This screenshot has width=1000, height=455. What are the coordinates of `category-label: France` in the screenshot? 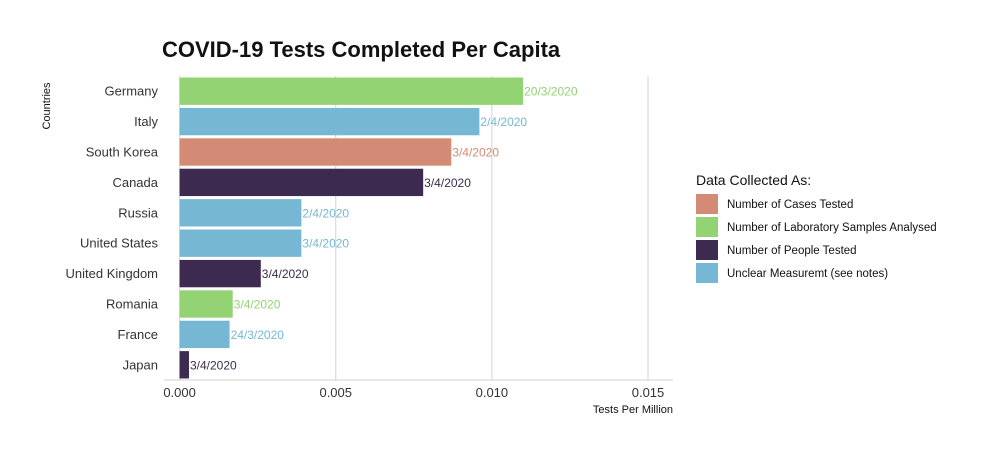 It's located at (138, 334).